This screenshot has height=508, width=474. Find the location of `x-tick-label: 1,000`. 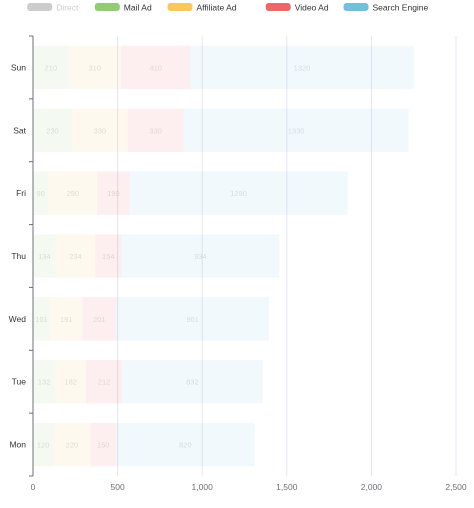

x-tick-label: 1,000 is located at coordinates (203, 487).